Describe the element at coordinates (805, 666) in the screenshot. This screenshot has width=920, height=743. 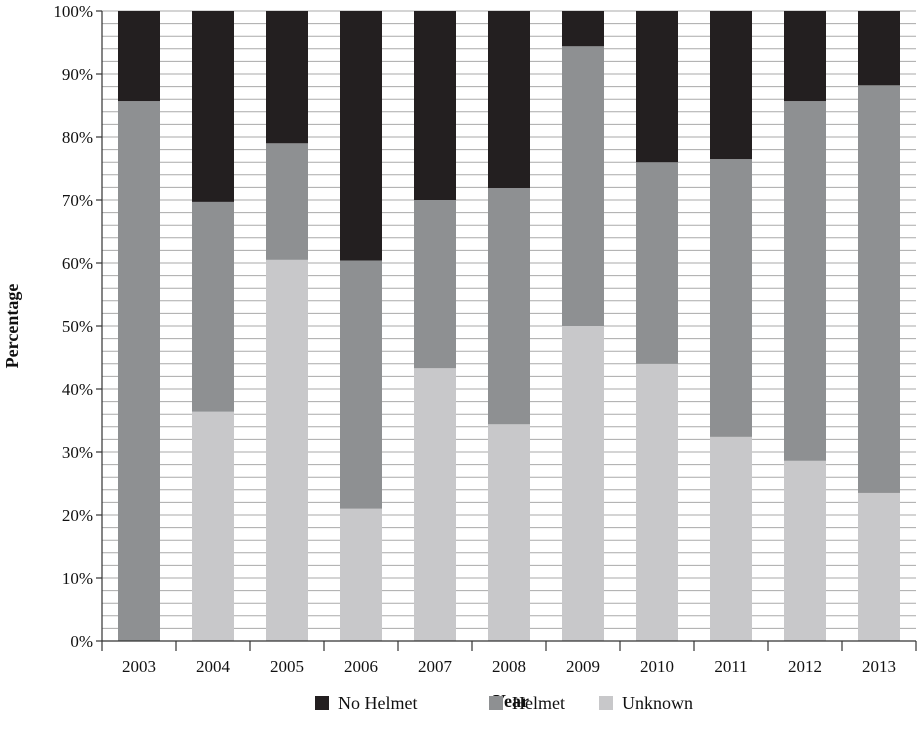
I see `x-tick-label: 2012` at that location.